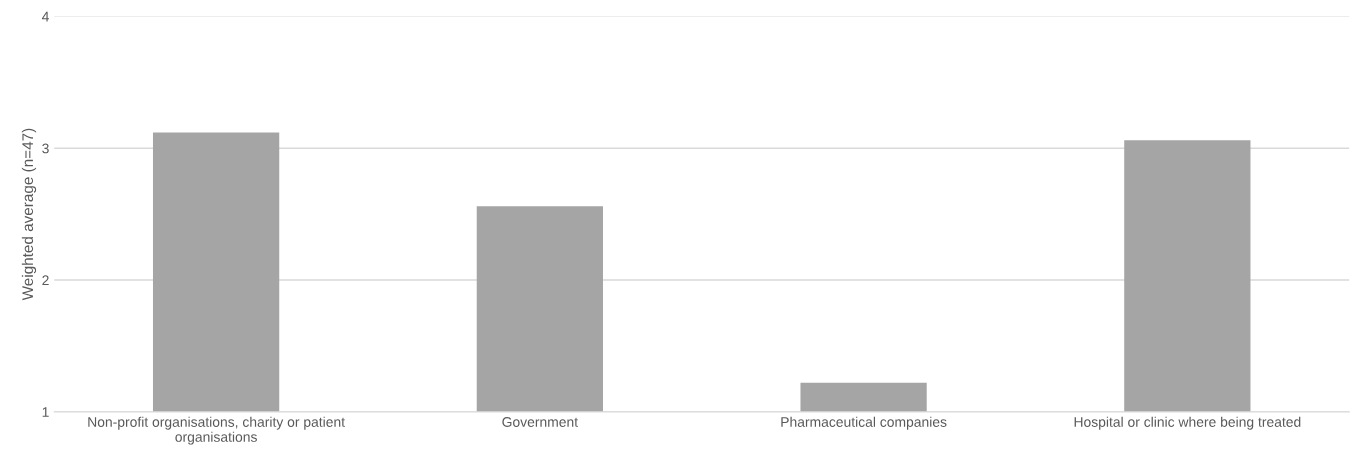 Image resolution: width=1356 pixels, height=468 pixels. I want to click on y-tick-label: 4, so click(45, 16).